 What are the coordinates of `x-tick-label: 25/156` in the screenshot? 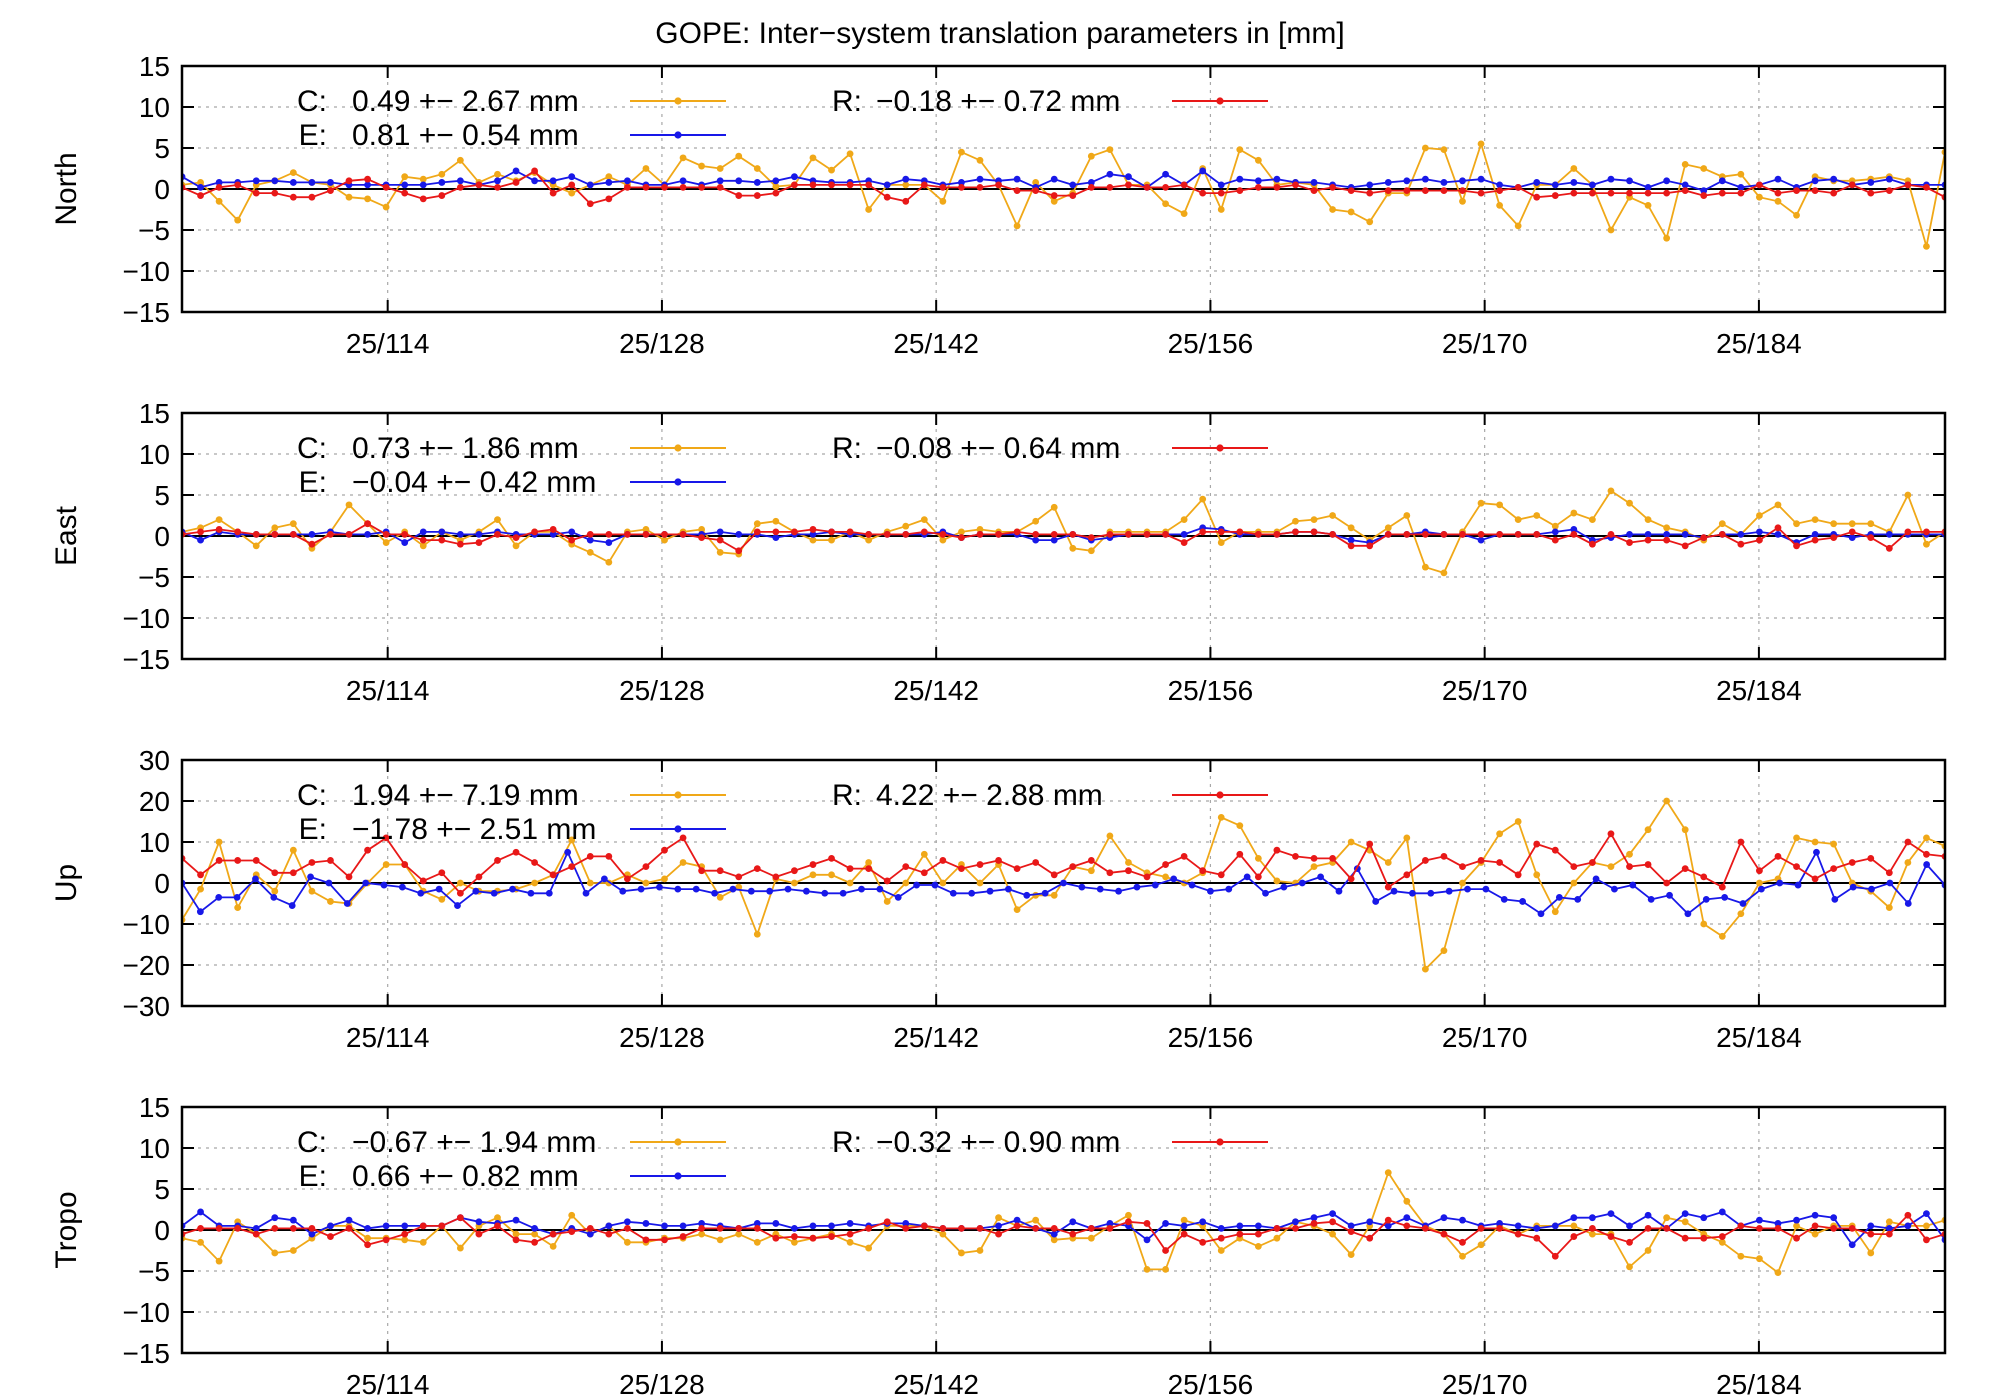 It's located at (1211, 1037).